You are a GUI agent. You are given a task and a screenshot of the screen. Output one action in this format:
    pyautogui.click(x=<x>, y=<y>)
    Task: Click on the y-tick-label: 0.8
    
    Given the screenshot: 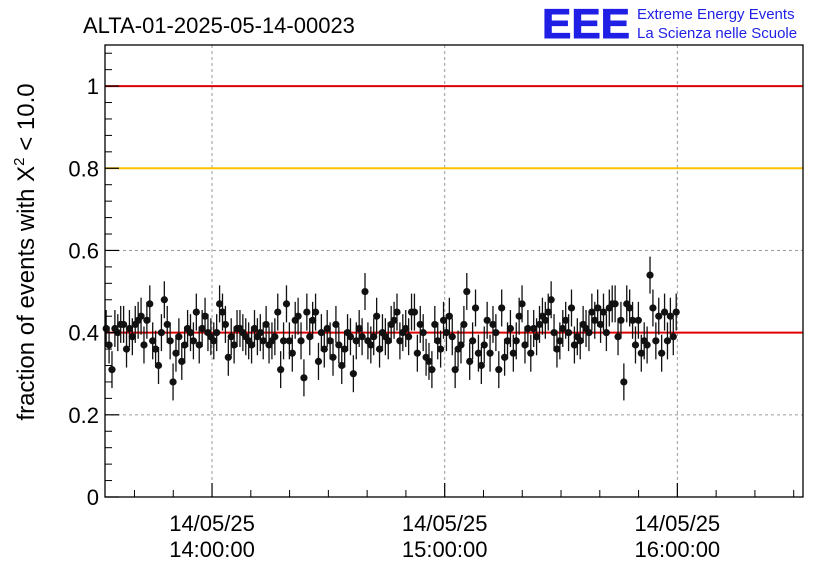 What is the action you would take?
    pyautogui.click(x=83, y=168)
    